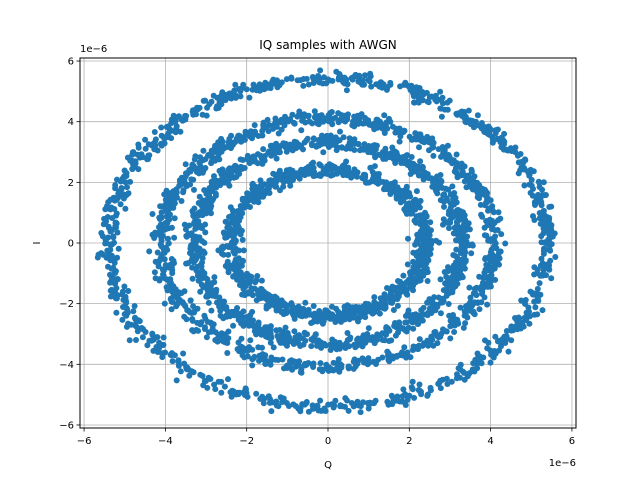 The height and width of the screenshot is (480, 640). Describe the element at coordinates (71, 183) in the screenshot. I see `y-tick-label: 2` at that location.